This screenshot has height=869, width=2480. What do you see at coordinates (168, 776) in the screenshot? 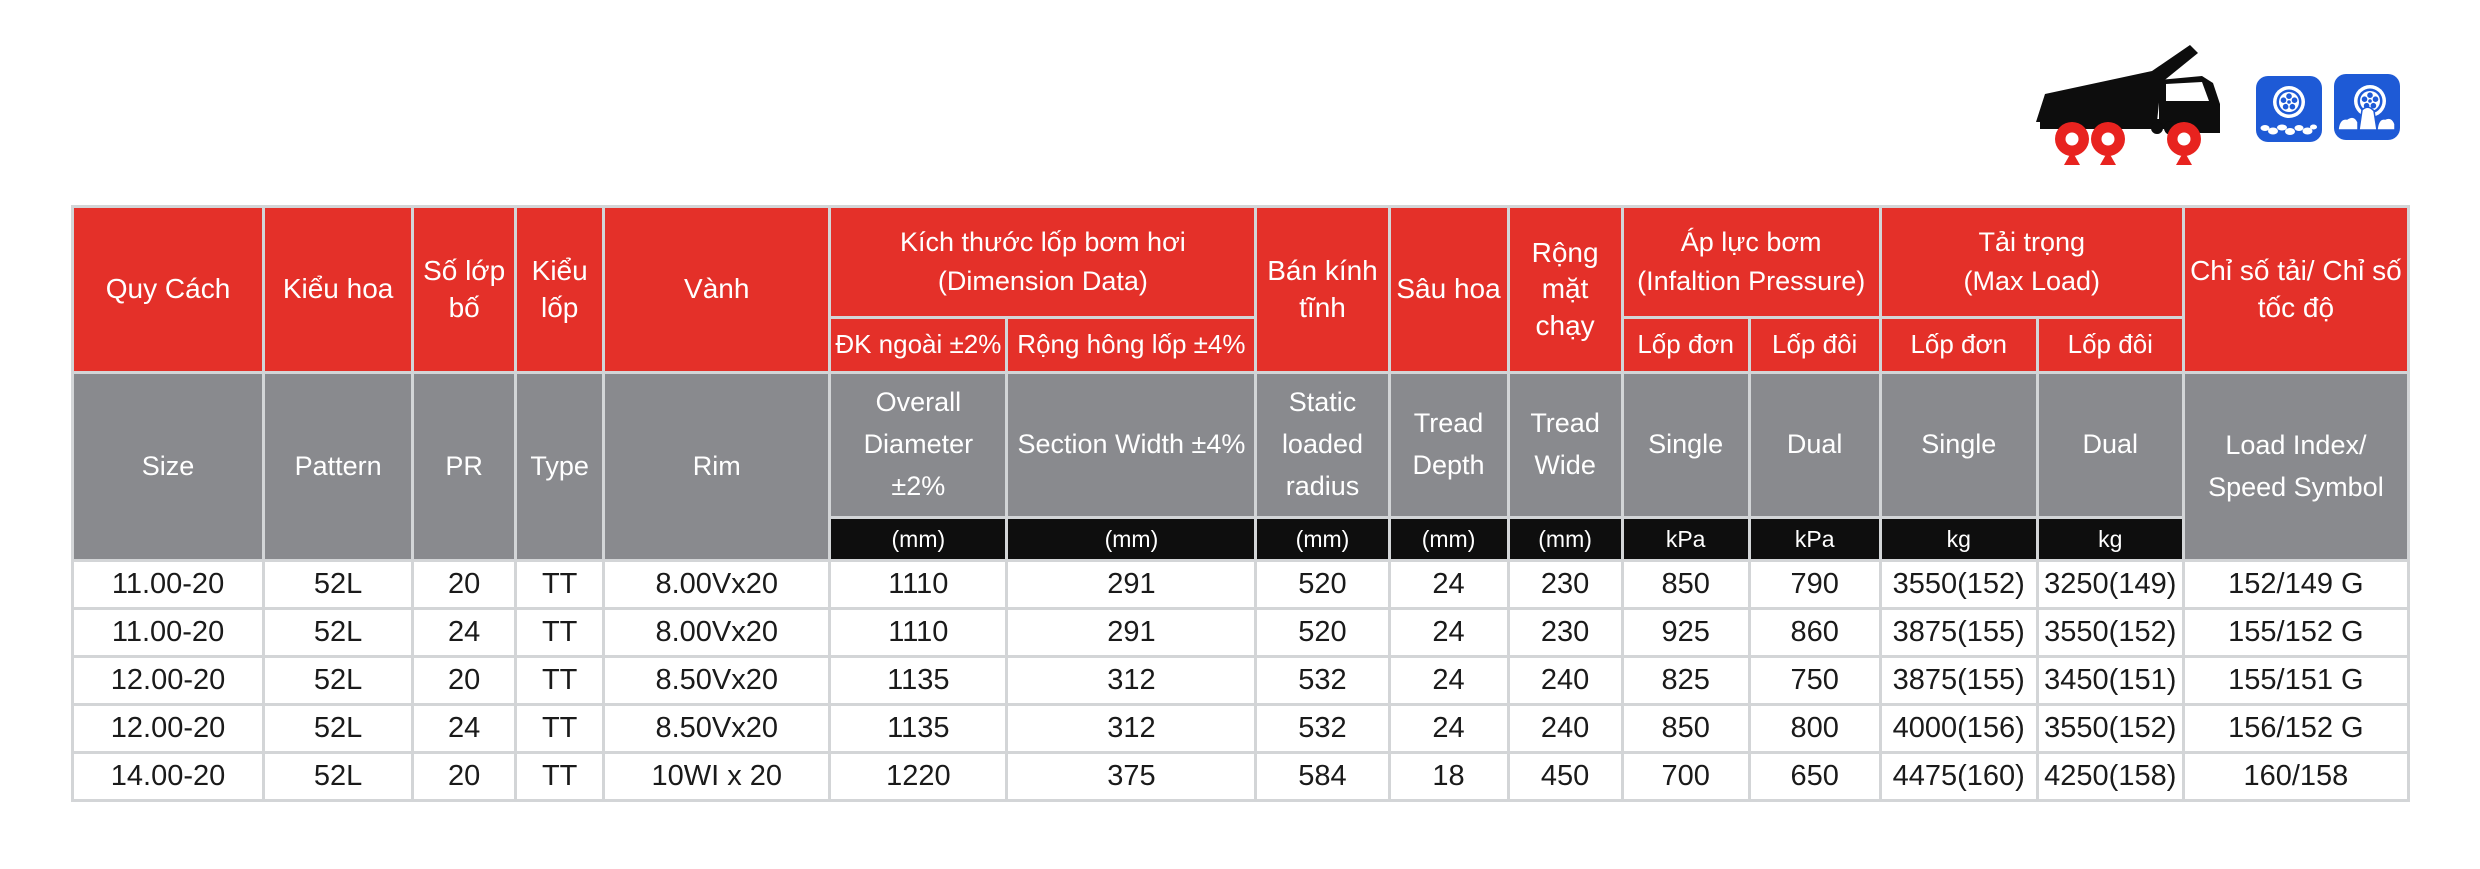
I see `cell-size: 14.00-20` at bounding box center [168, 776].